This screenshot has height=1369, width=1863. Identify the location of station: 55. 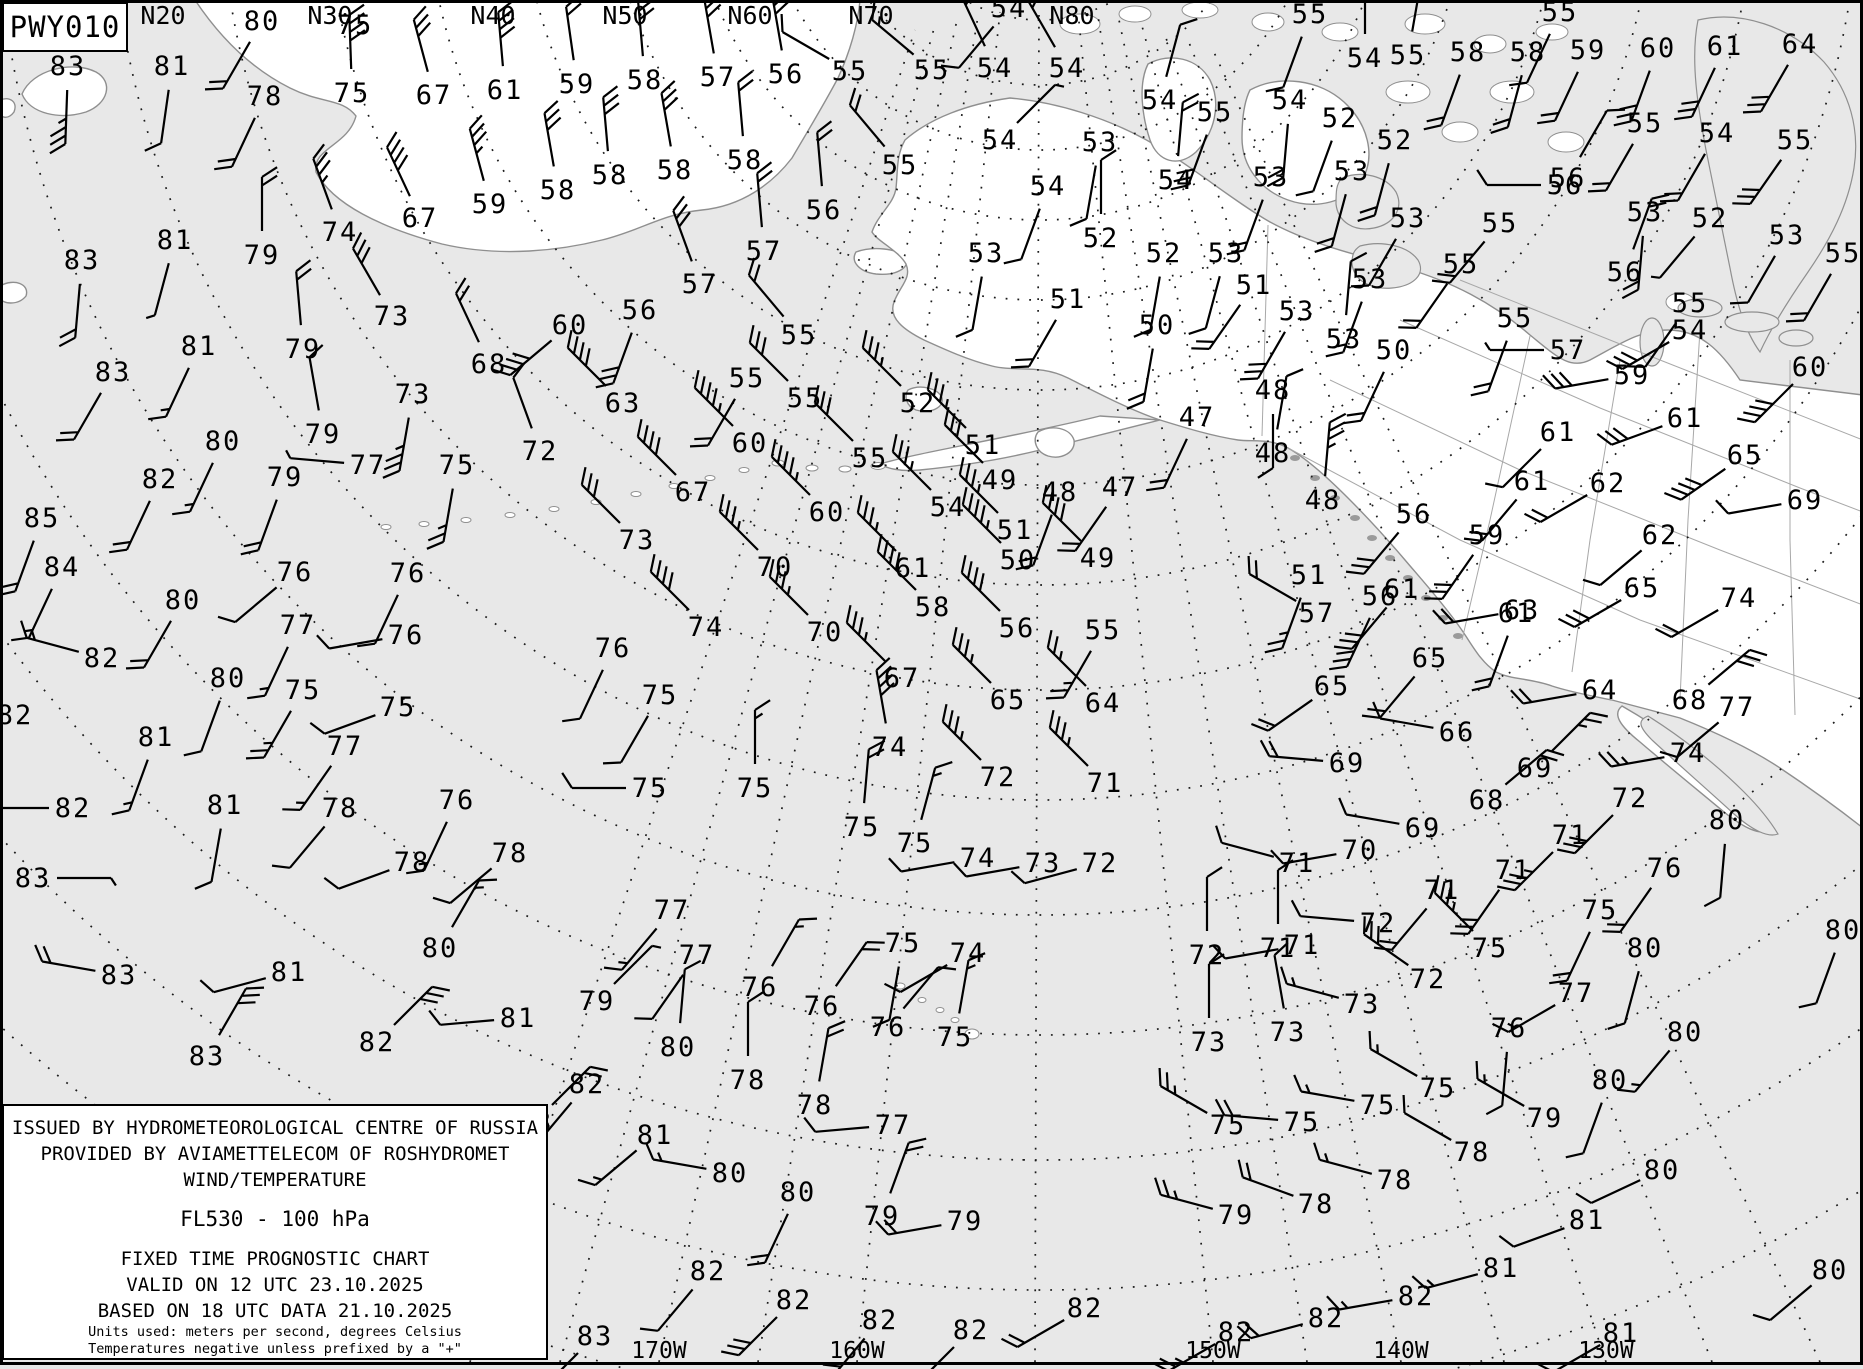
(1407, 35).